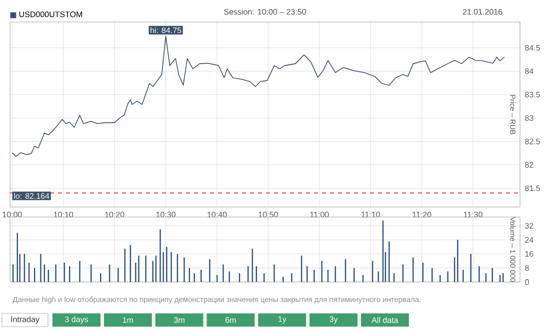  I want to click on y-tick-label: 32, so click(529, 225).